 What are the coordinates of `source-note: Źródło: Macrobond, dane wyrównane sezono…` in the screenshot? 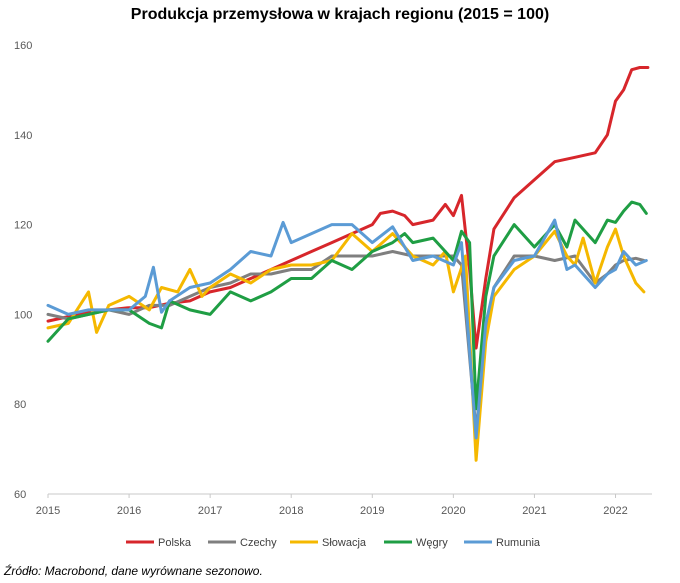 It's located at (133, 571).